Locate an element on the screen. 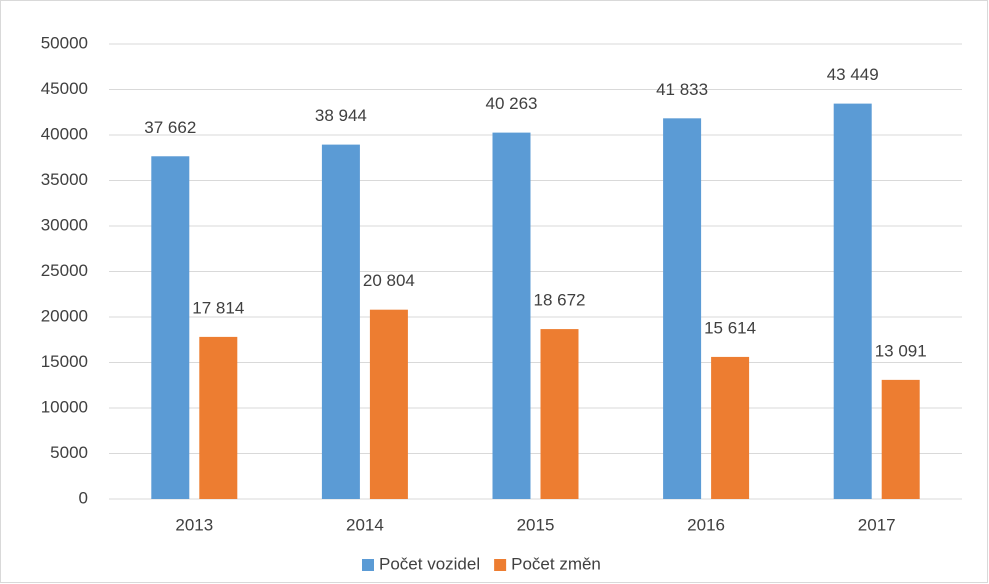 Image resolution: width=989 pixels, height=584 pixels. y-tick-label: 10000 is located at coordinates (64, 406).